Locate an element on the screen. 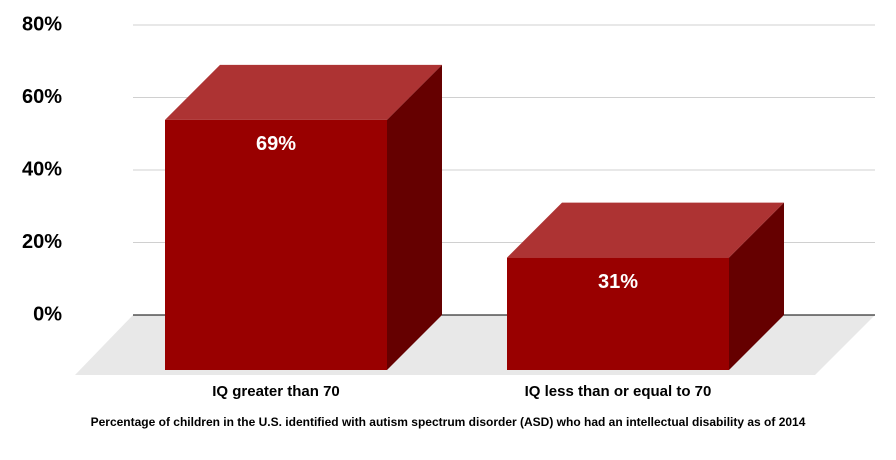 The height and width of the screenshot is (460, 896). y-tick-label: 20% is located at coordinates (42, 242).